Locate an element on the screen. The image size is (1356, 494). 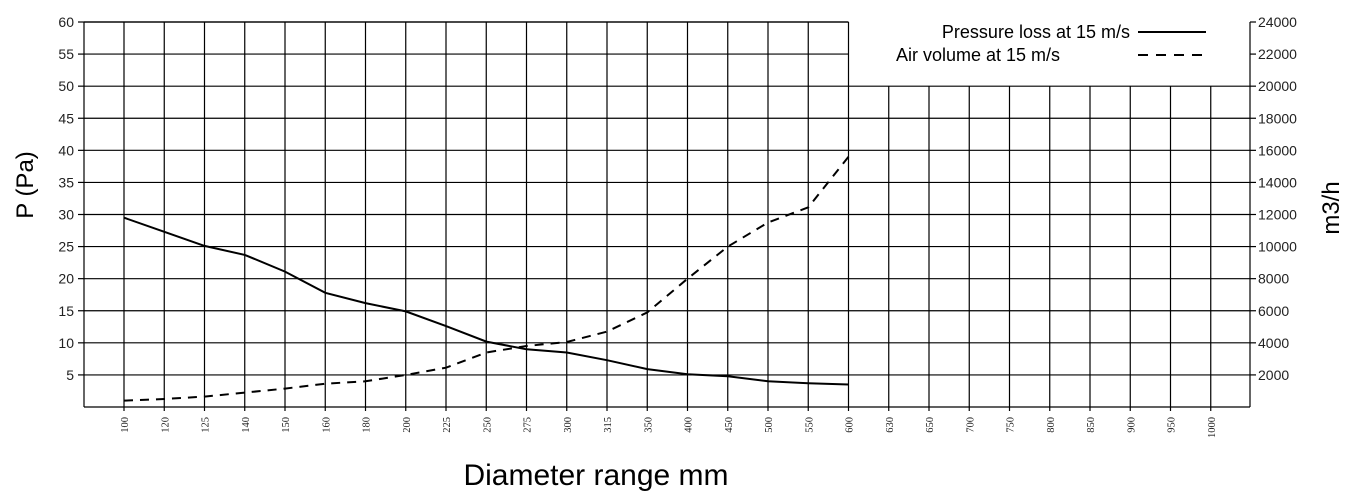
x-tick-label: 550 is located at coordinates (809, 425).